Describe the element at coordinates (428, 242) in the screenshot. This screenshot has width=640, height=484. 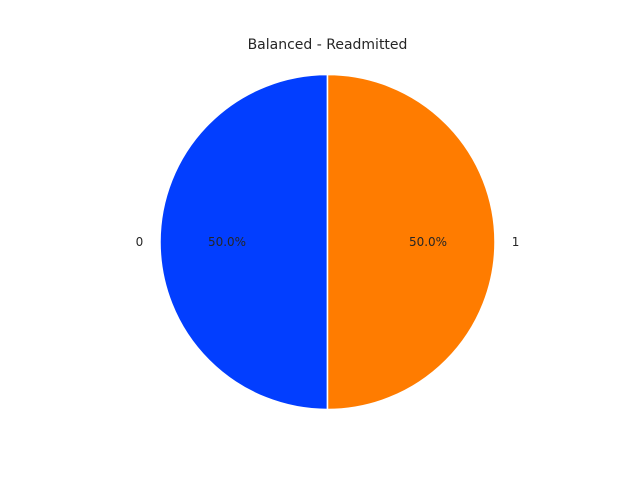
I see `percent-label-1: 50.0%` at that location.